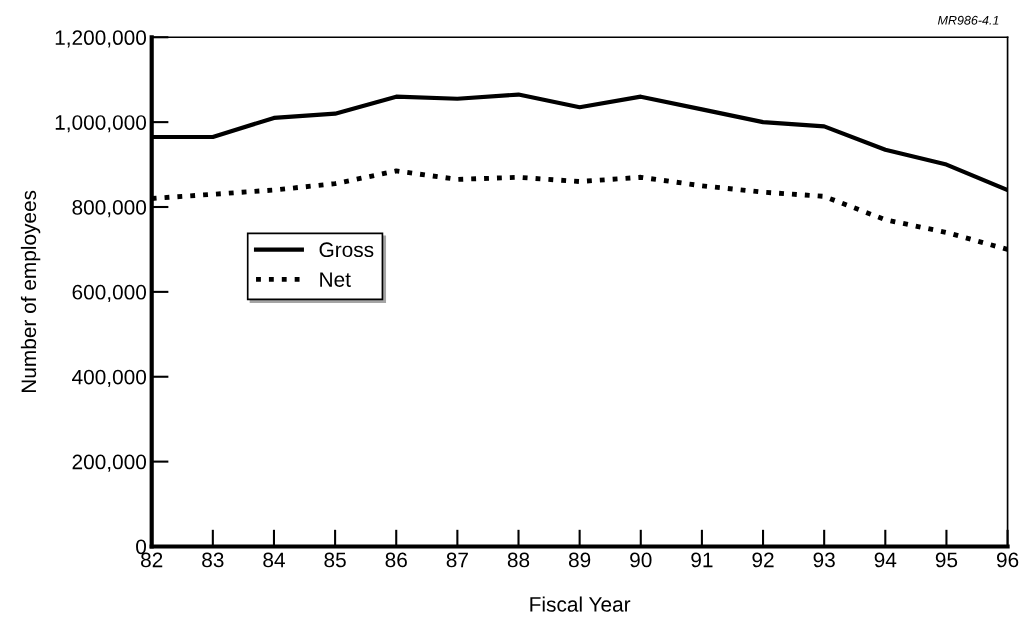 The image size is (1025, 621). I want to click on x-tick-label: 85, so click(335, 560).